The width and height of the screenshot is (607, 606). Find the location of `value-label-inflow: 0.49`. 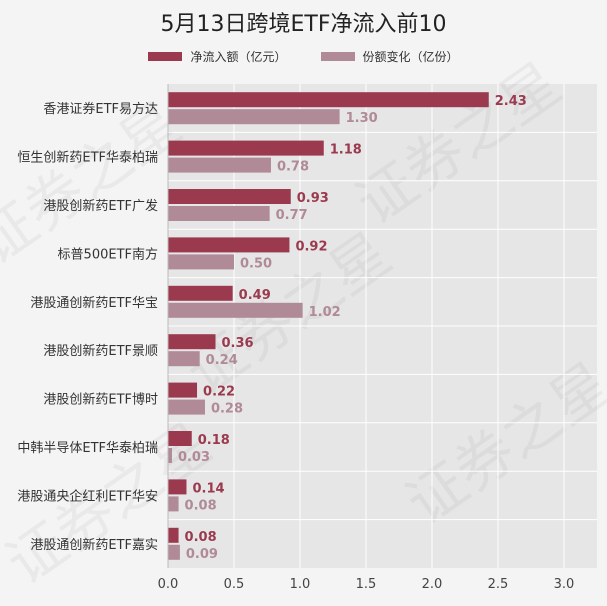

value-label-inflow: 0.49 is located at coordinates (255, 295).